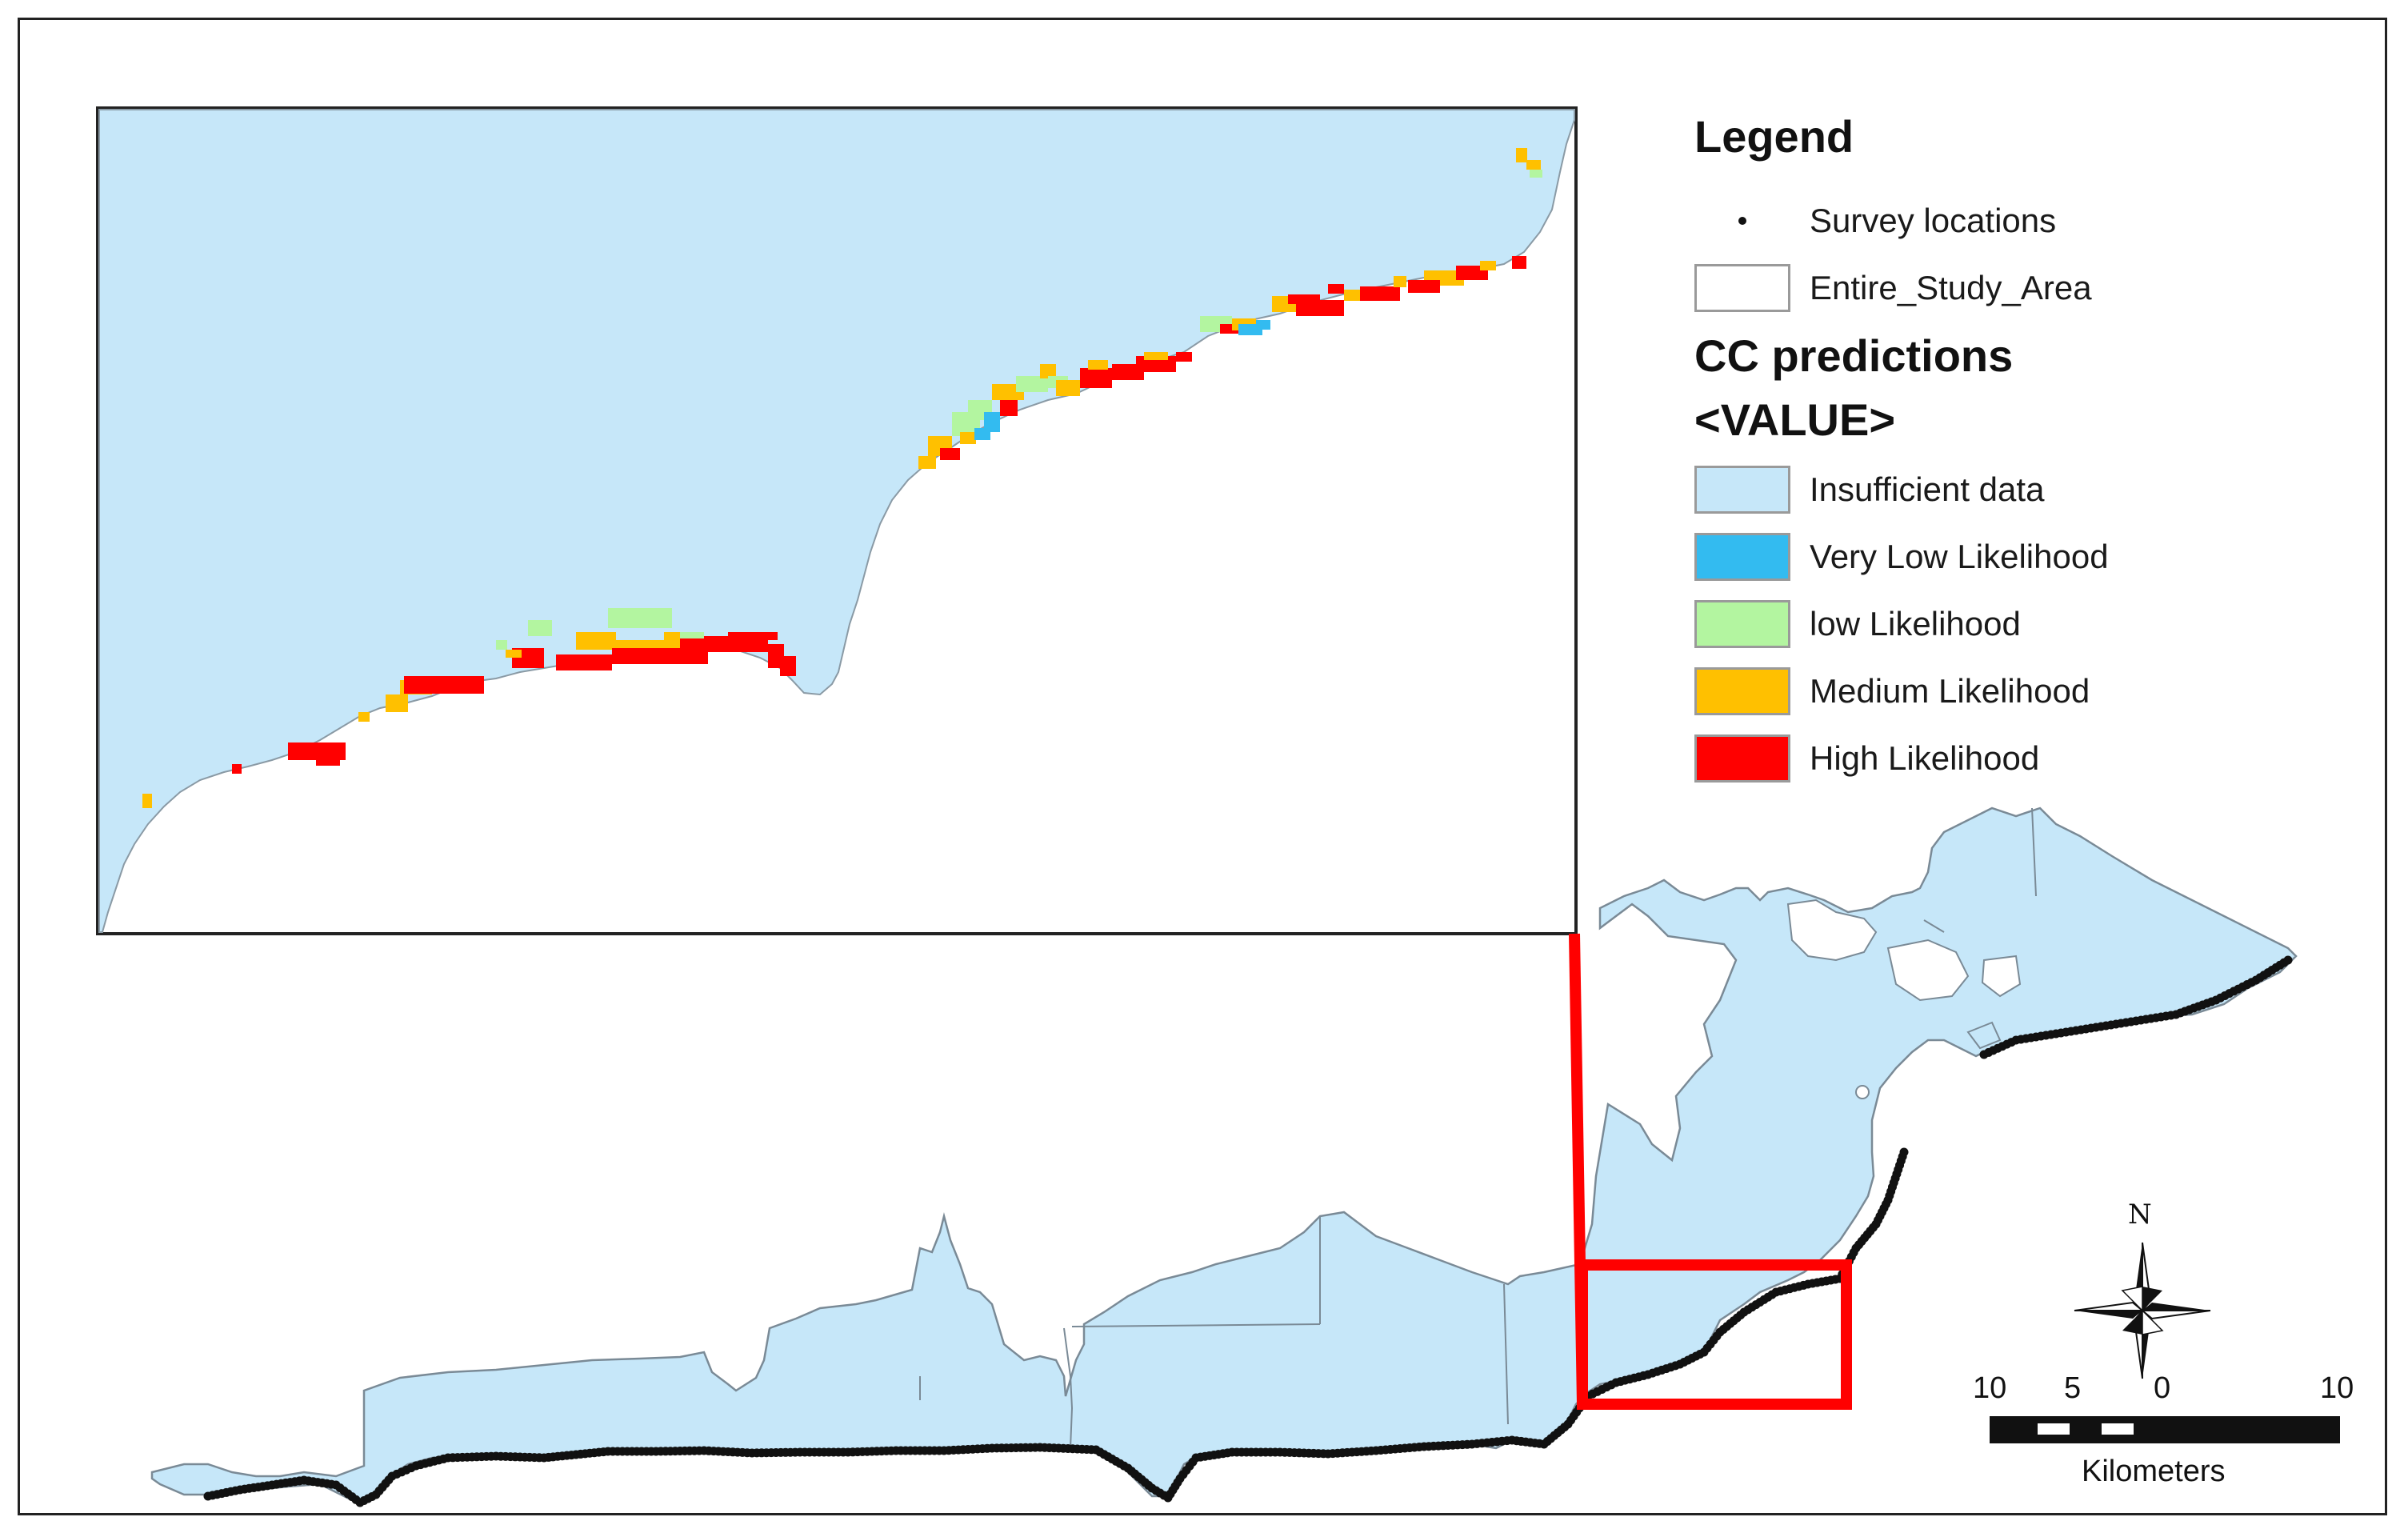  Describe the element at coordinates (1854, 356) in the screenshot. I see `predictions-heading: CC predictions` at that location.